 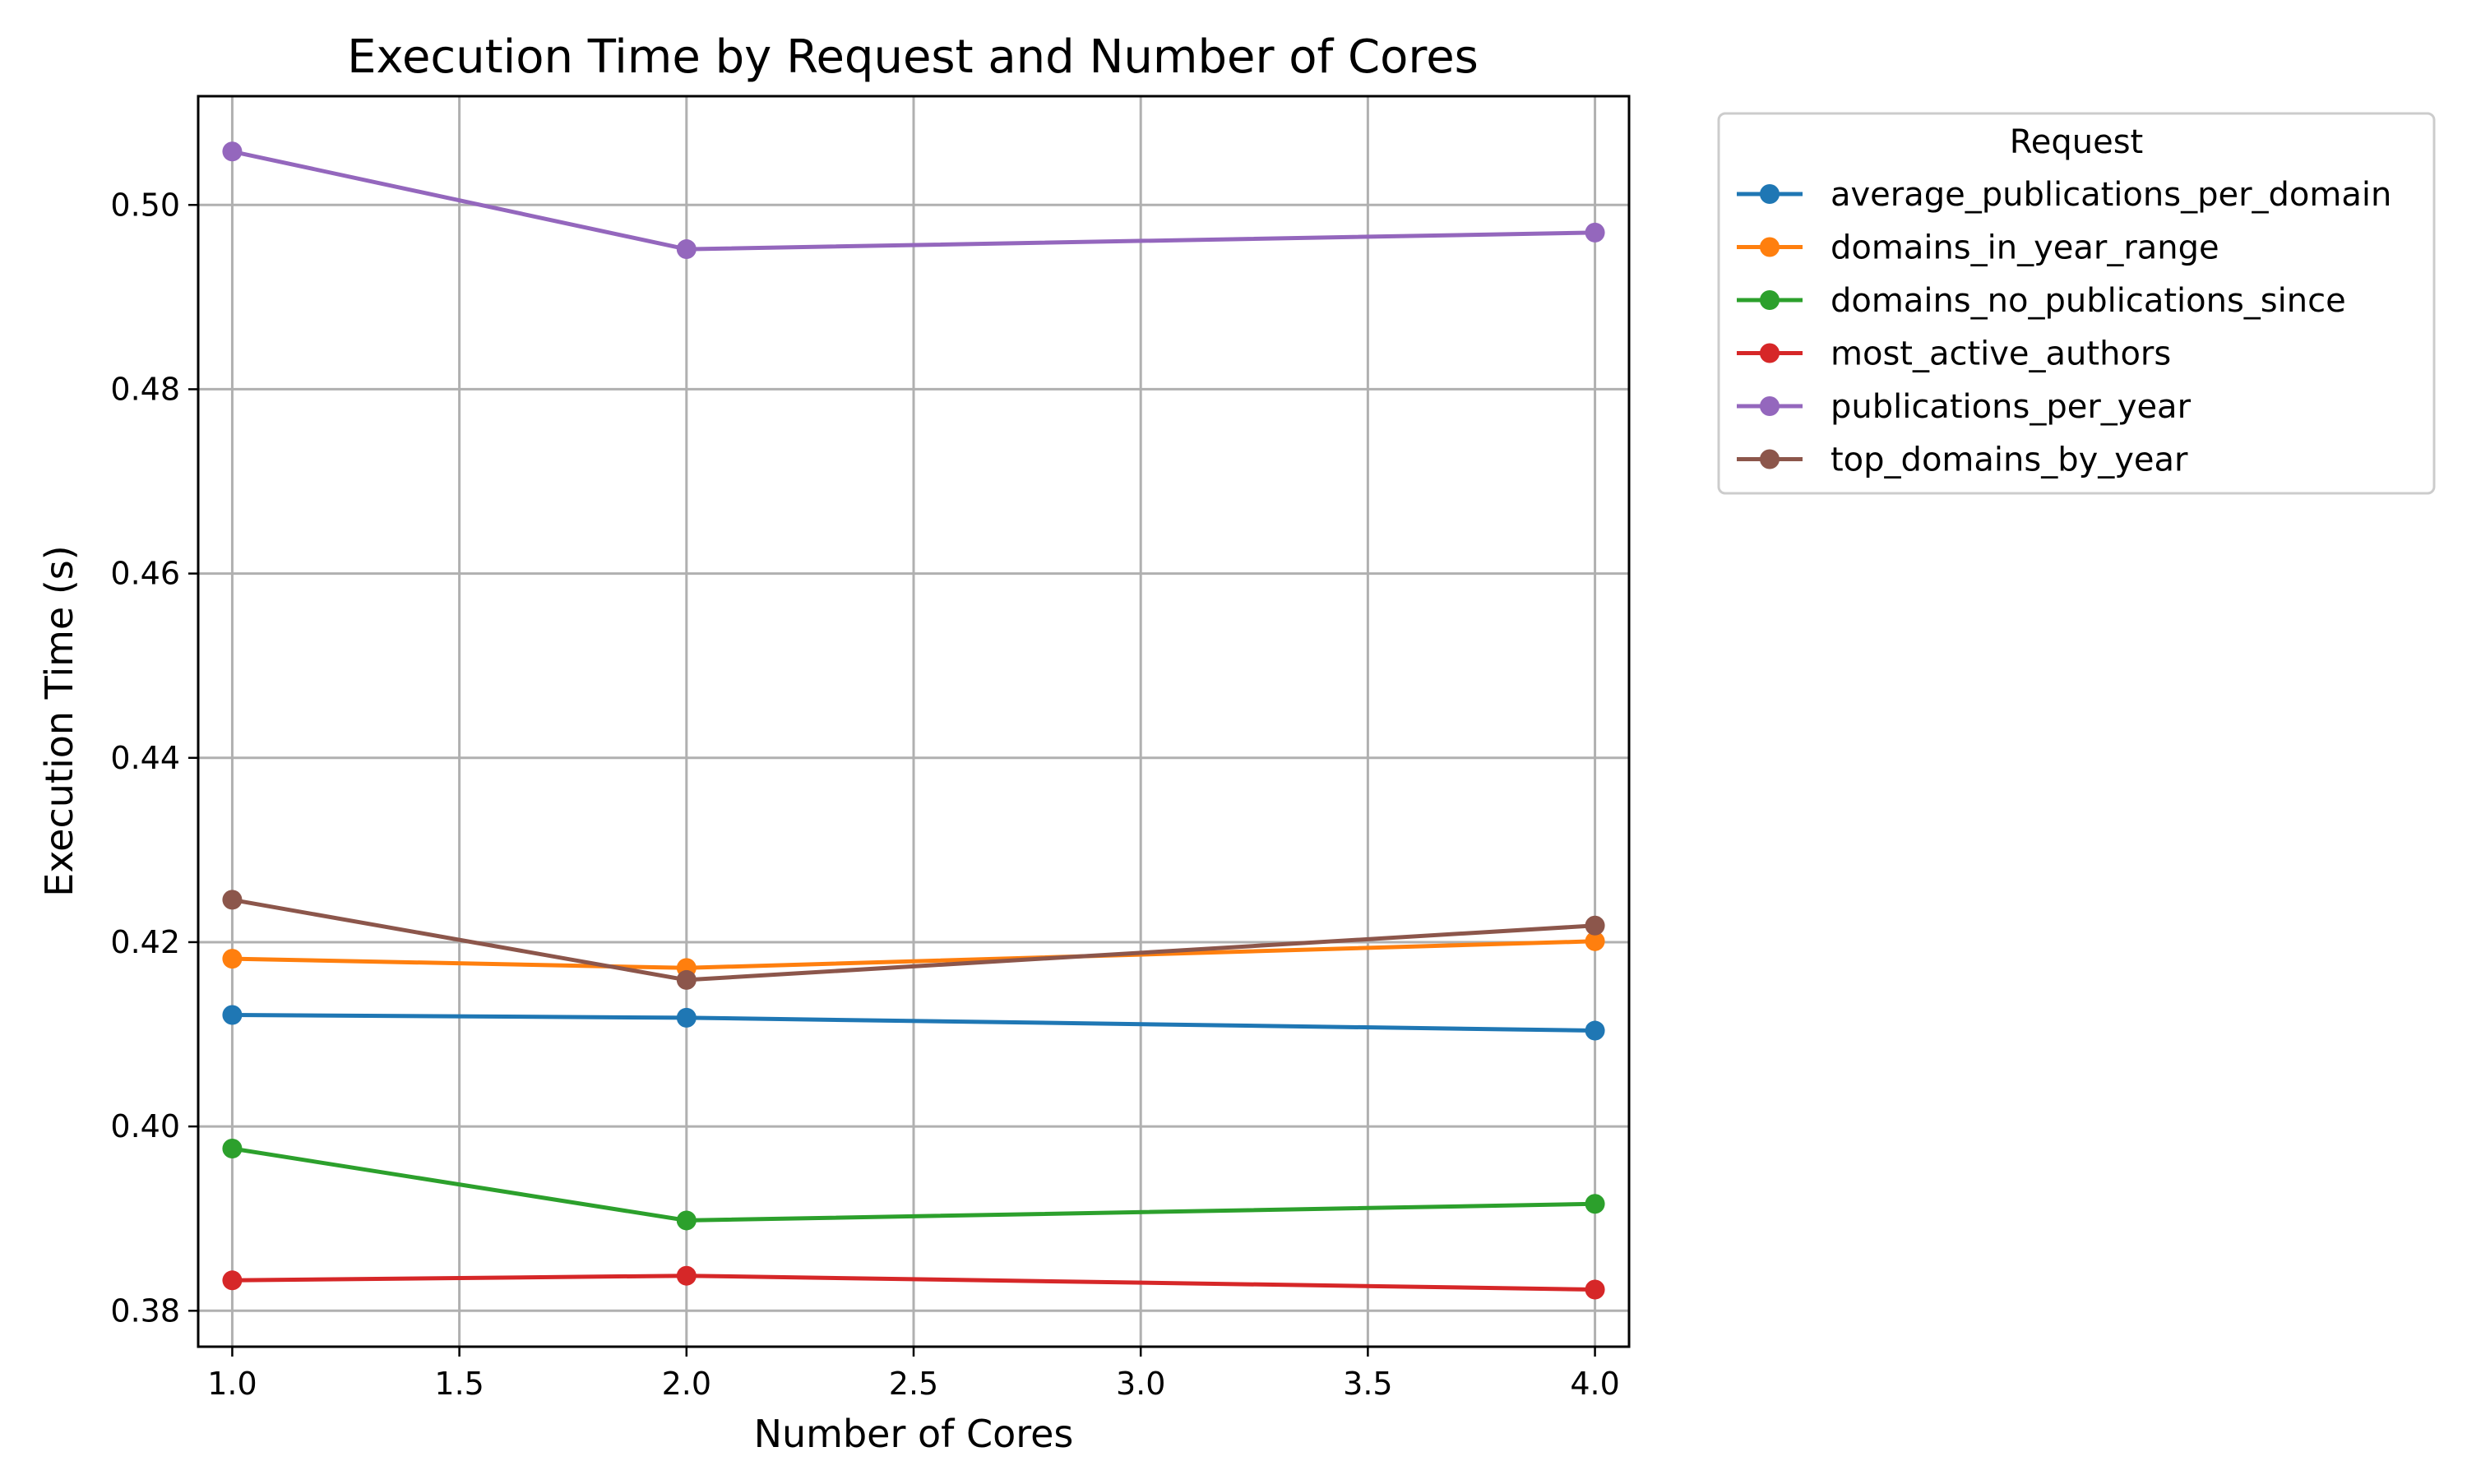 I want to click on x-tick-label: 1.0, so click(x=232, y=1384).